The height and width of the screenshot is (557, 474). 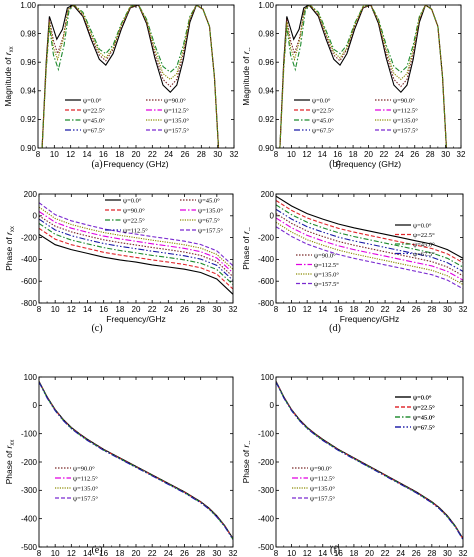 I want to click on panel-label: (e), so click(x=96, y=550).